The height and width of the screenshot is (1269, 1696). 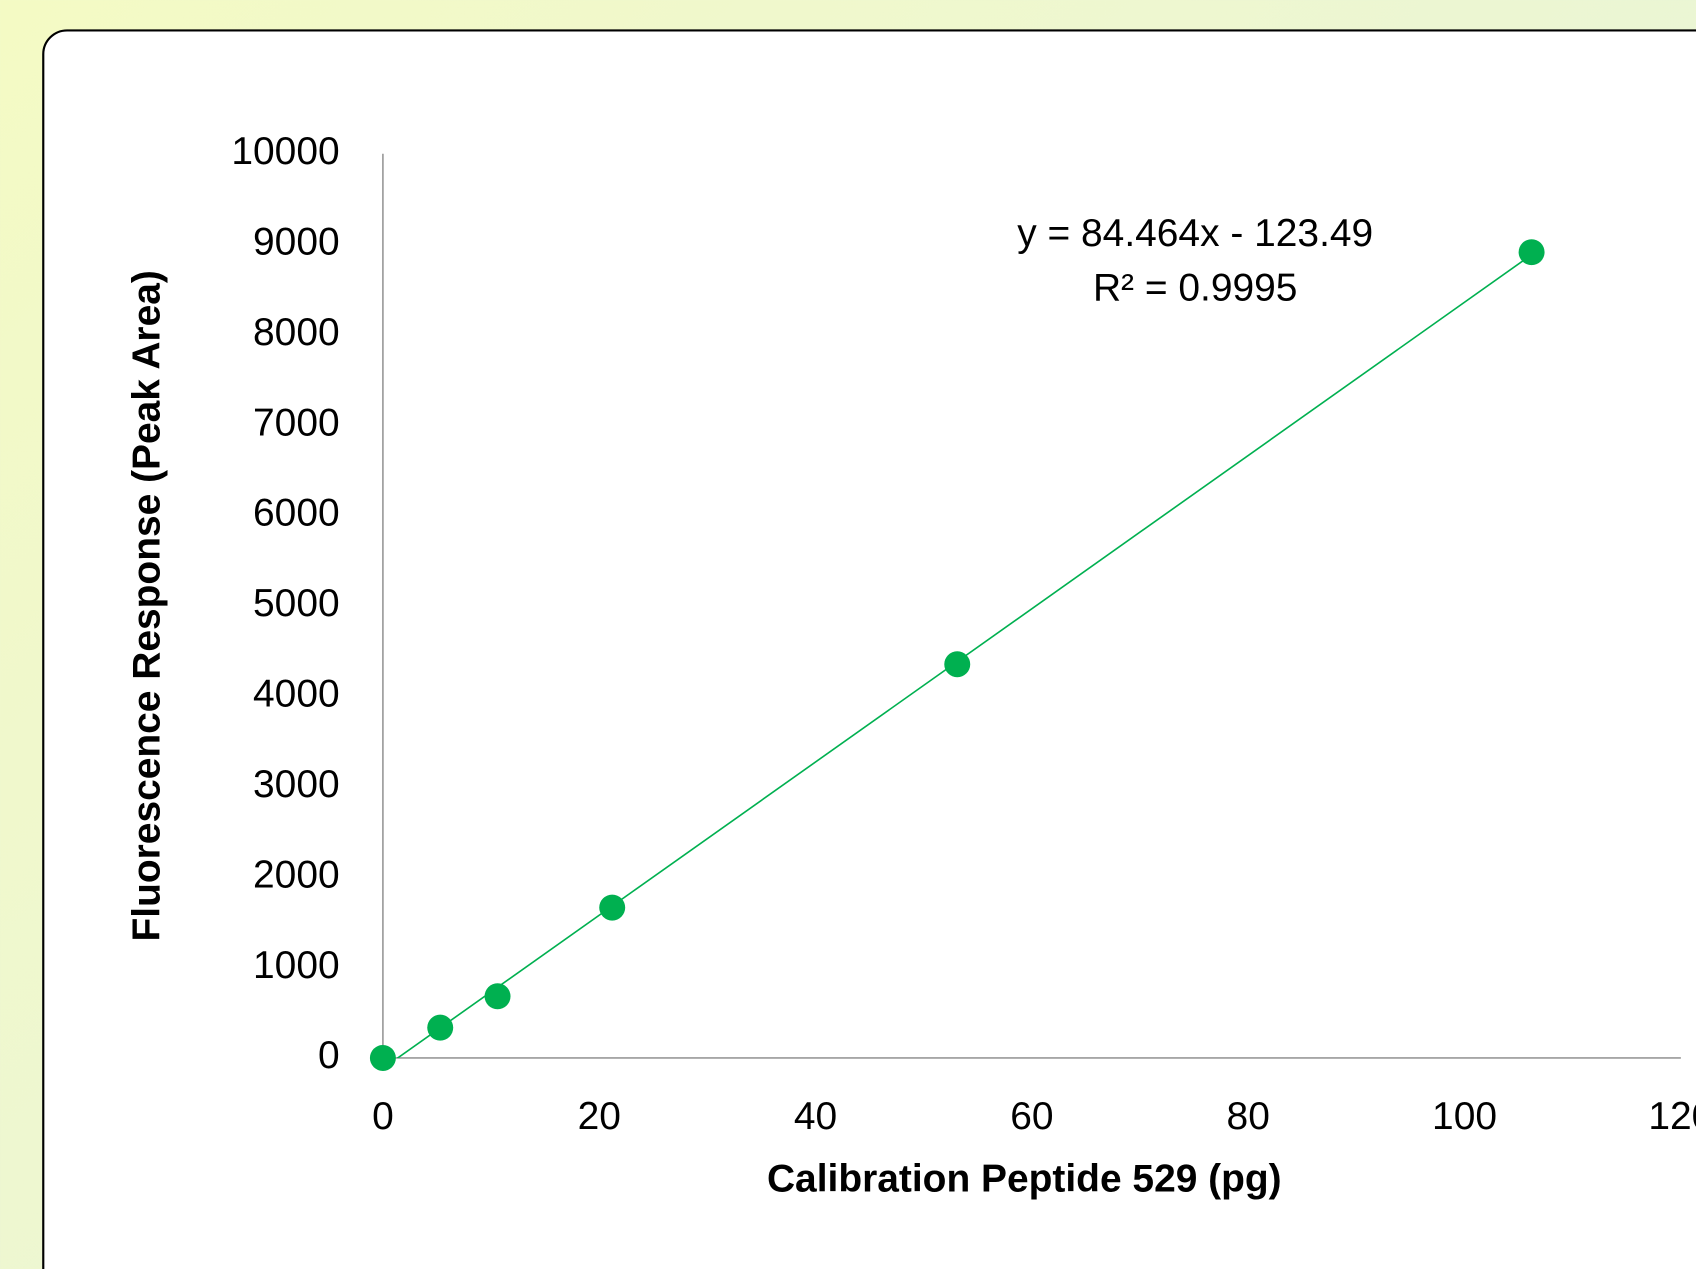 I want to click on x-axis-title: Calibration Peptide 529 (pg), so click(x=1024, y=1179).